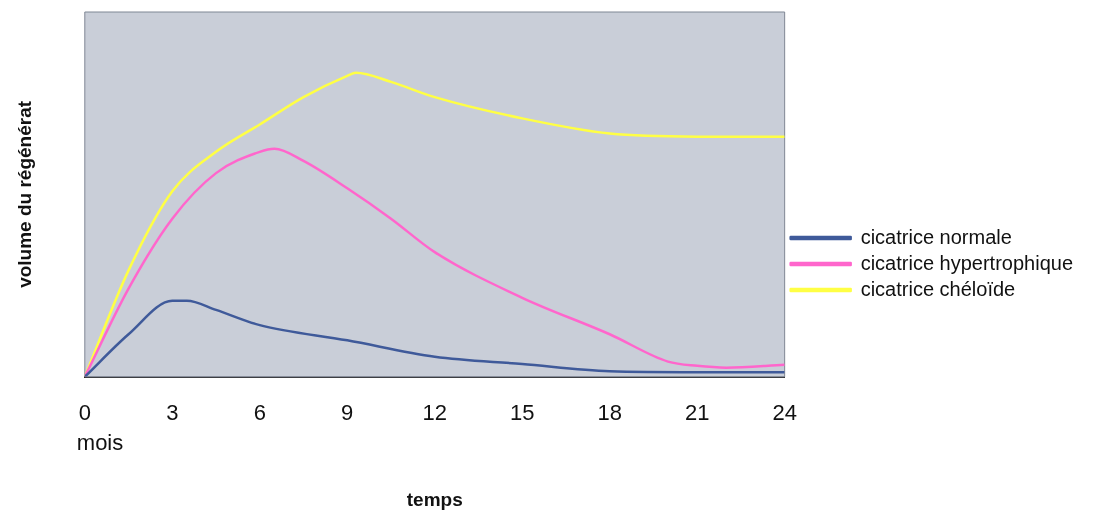 The height and width of the screenshot is (524, 1113). What do you see at coordinates (259, 413) in the screenshot?
I see `x-tick-label: 6` at bounding box center [259, 413].